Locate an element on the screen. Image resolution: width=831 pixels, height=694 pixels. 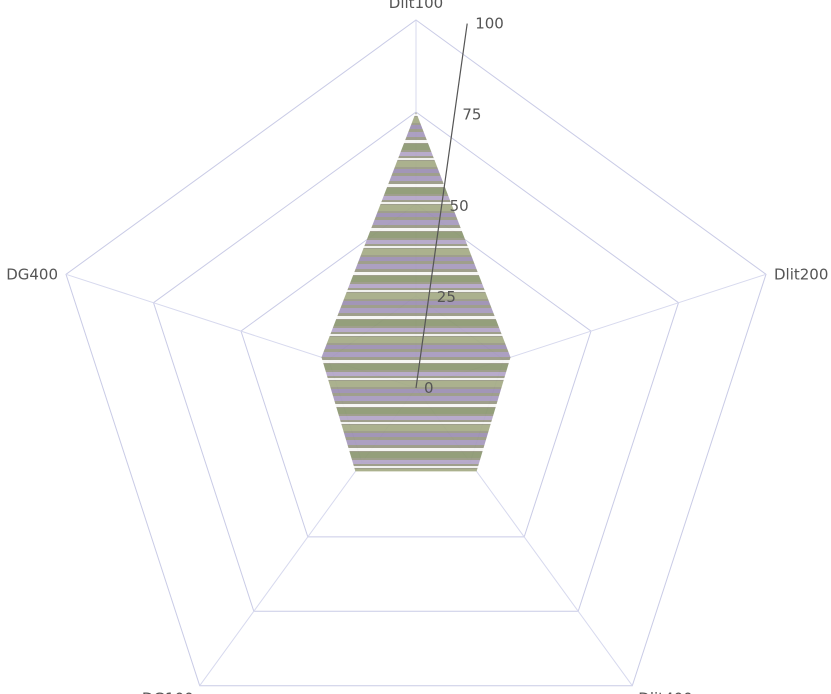
radial-axis-layer: 0 25 50 75 100 is located at coordinates (459, 206).